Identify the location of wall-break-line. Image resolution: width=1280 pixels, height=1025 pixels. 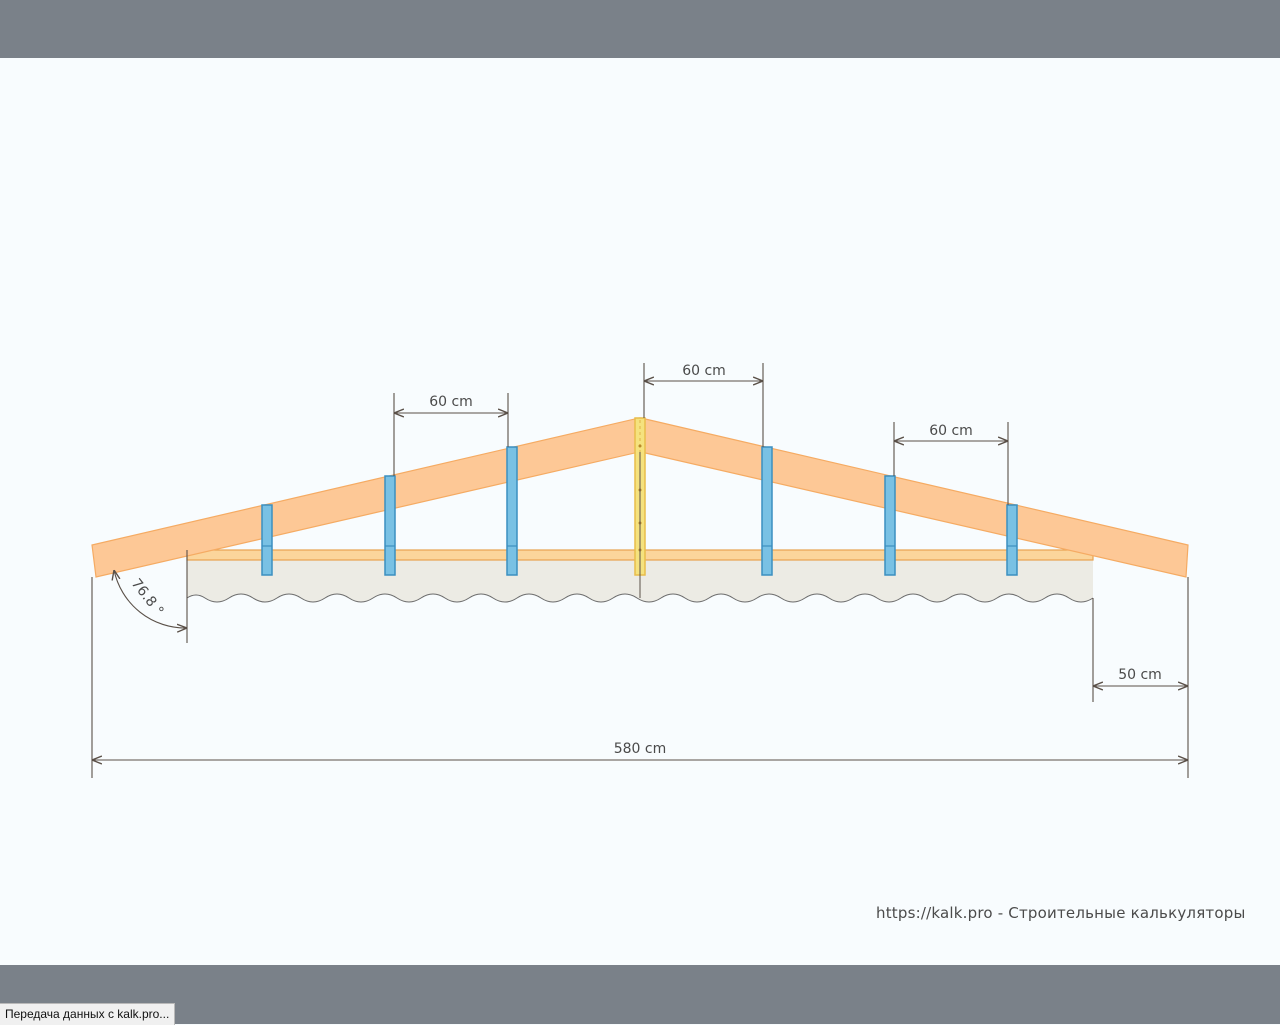
(640, 598).